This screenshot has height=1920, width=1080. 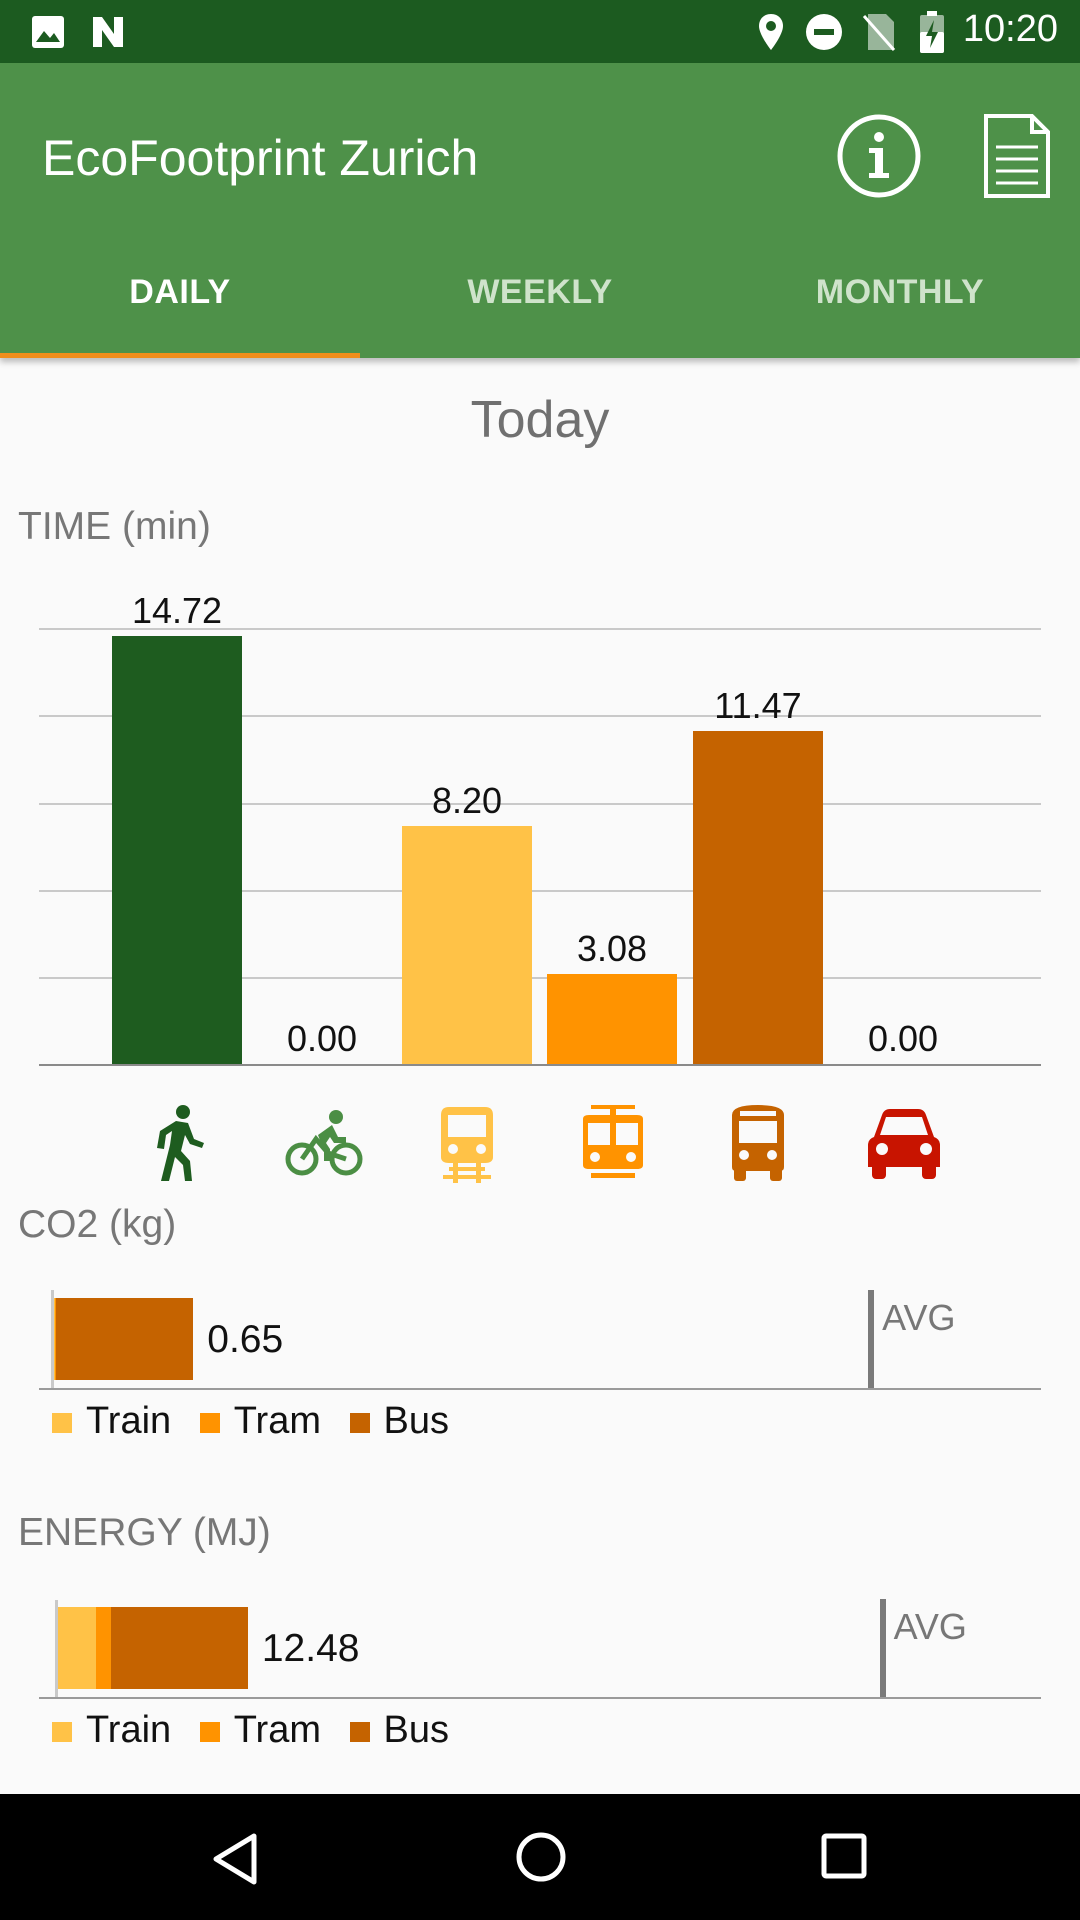 I want to click on tab-monthly: MONTHLY, so click(x=900, y=292).